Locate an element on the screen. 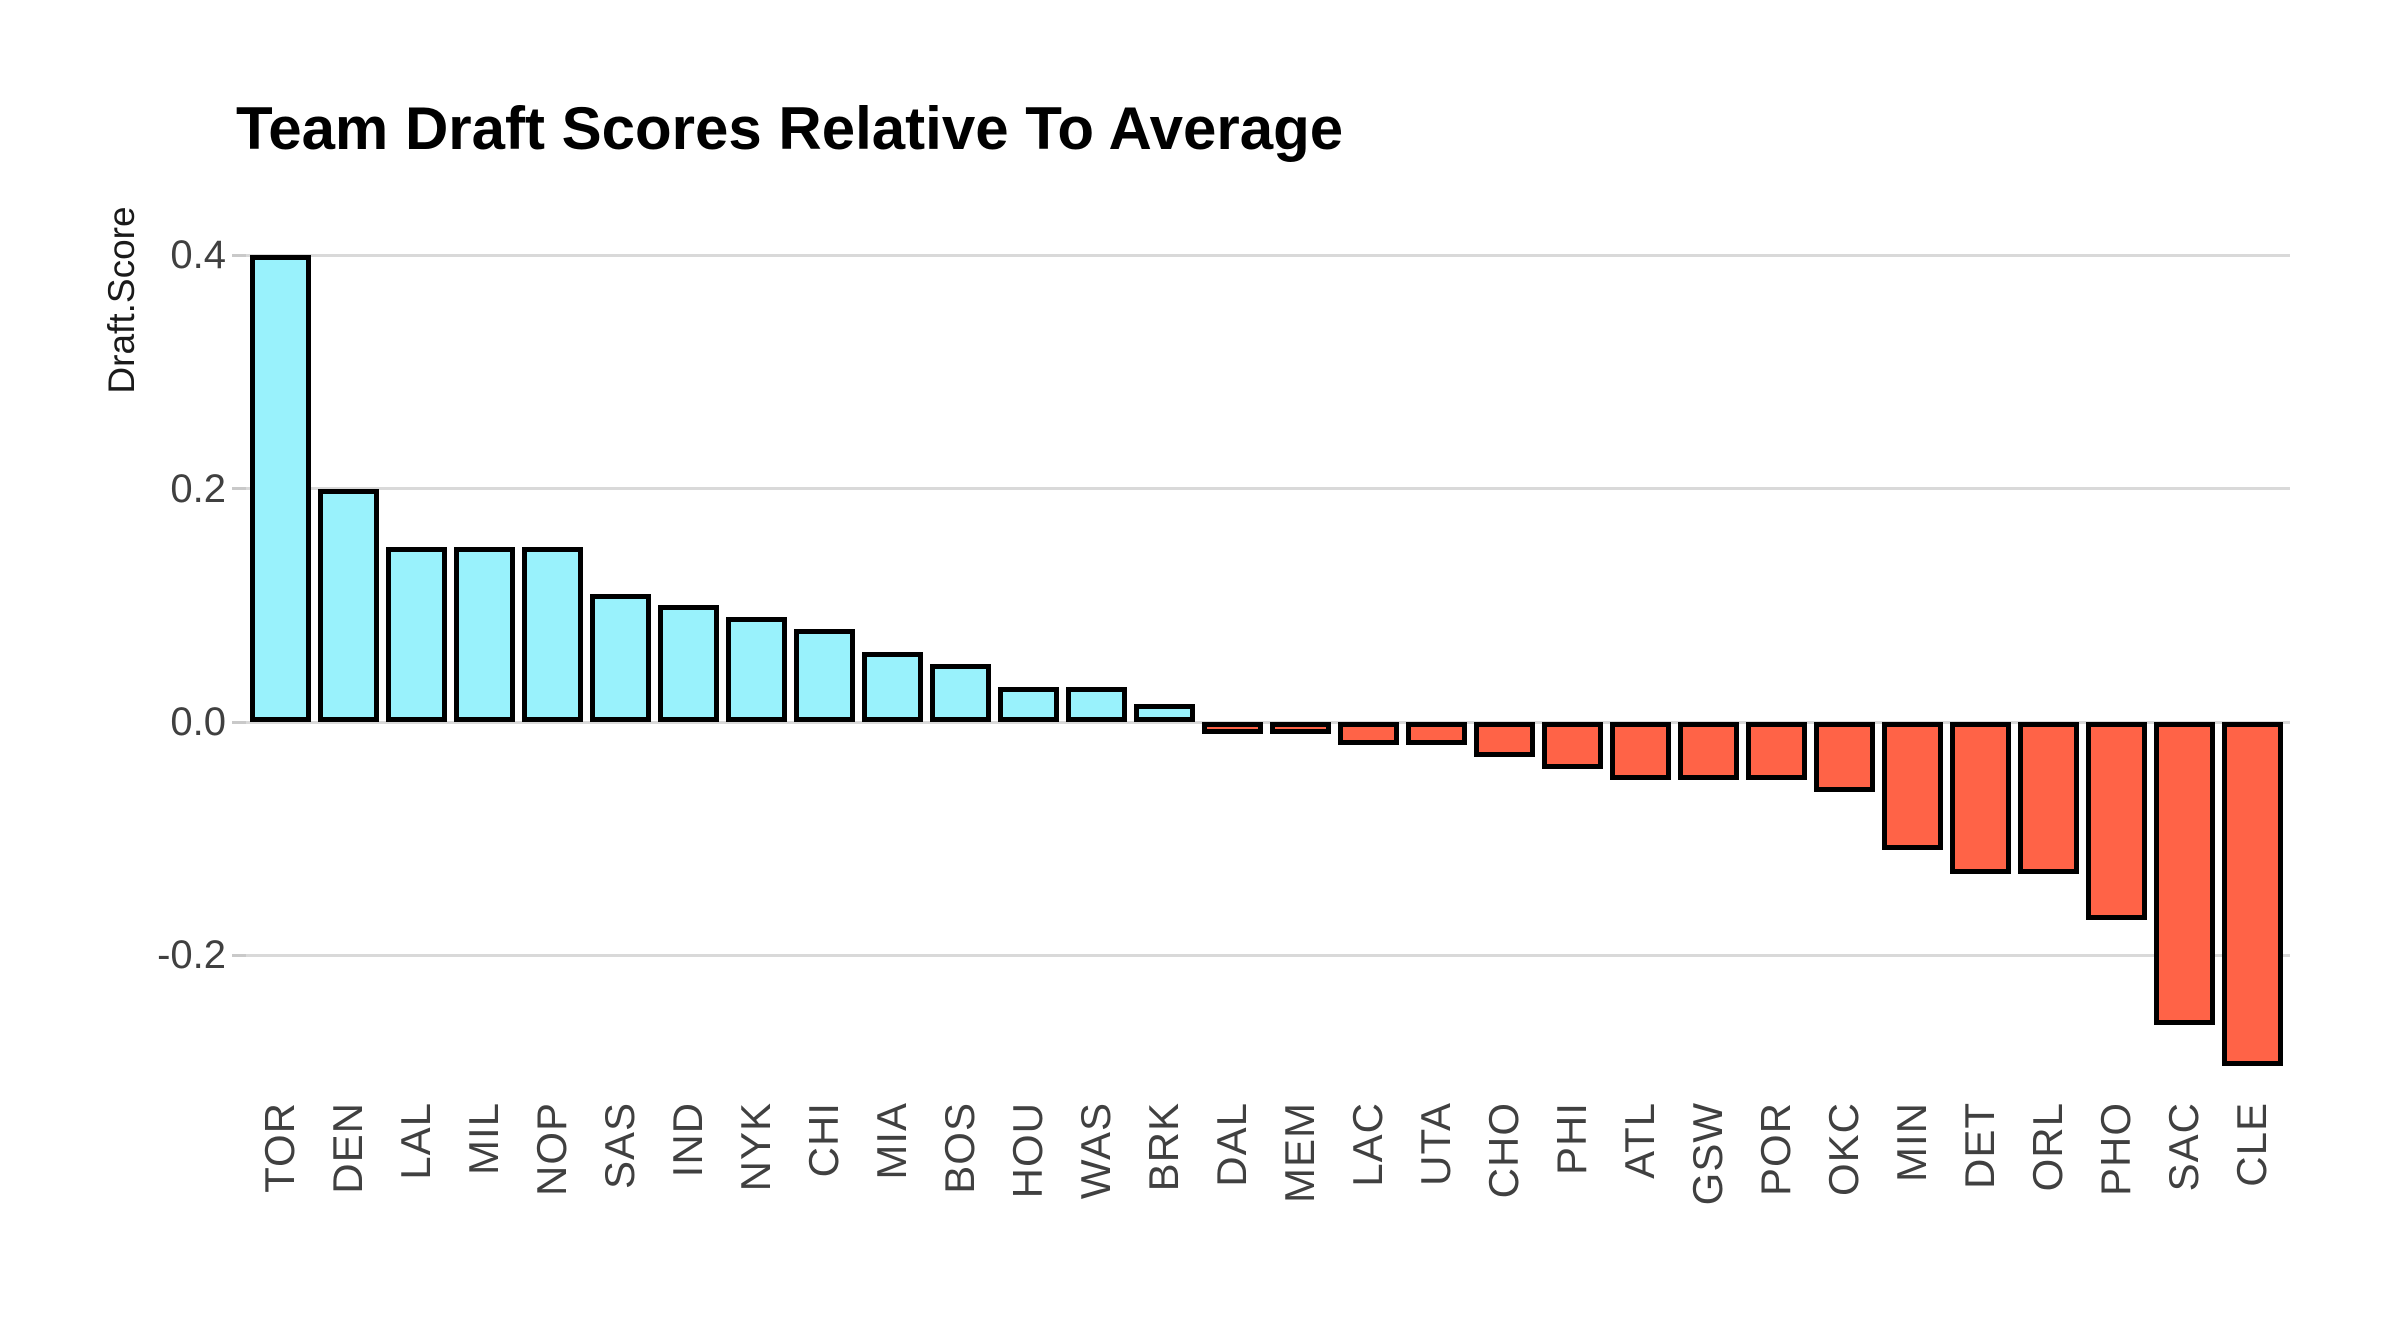 Image resolution: width=2400 pixels, height=1333 pixels. bar-OKC is located at coordinates (1844, 757).